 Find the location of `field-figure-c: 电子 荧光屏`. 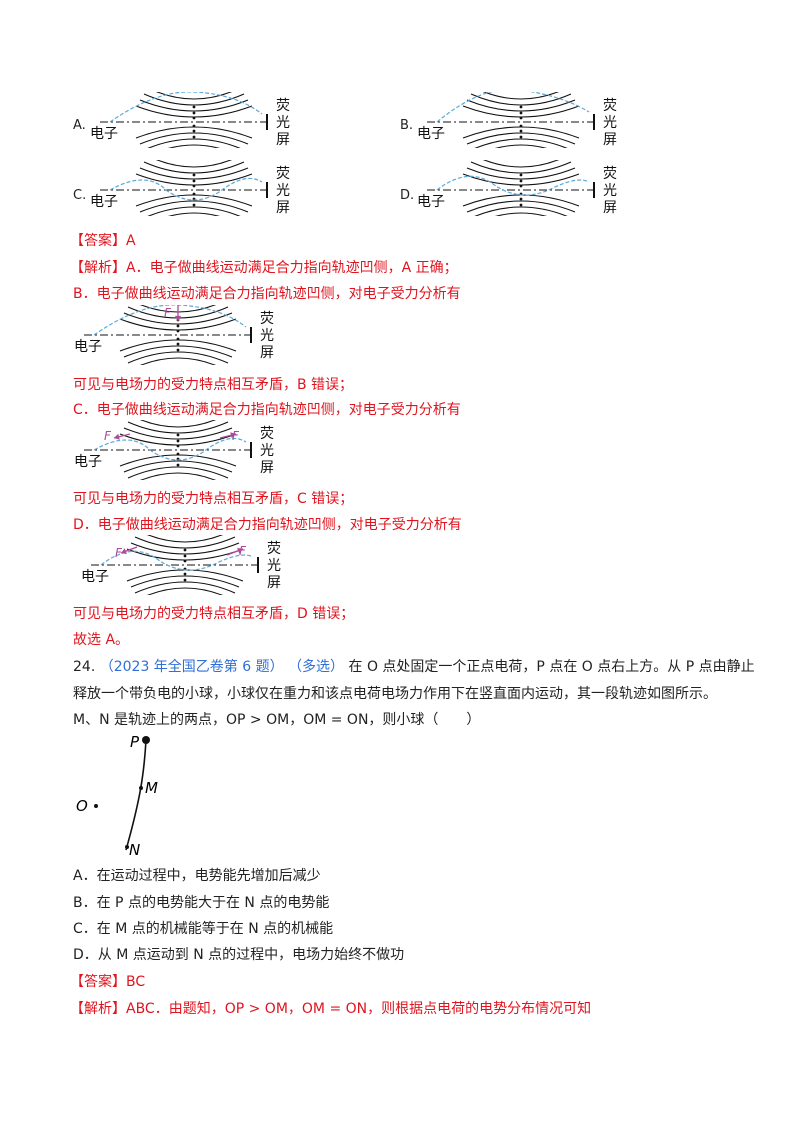

field-figure-c: 电子 荧光屏 is located at coordinates (190, 188).